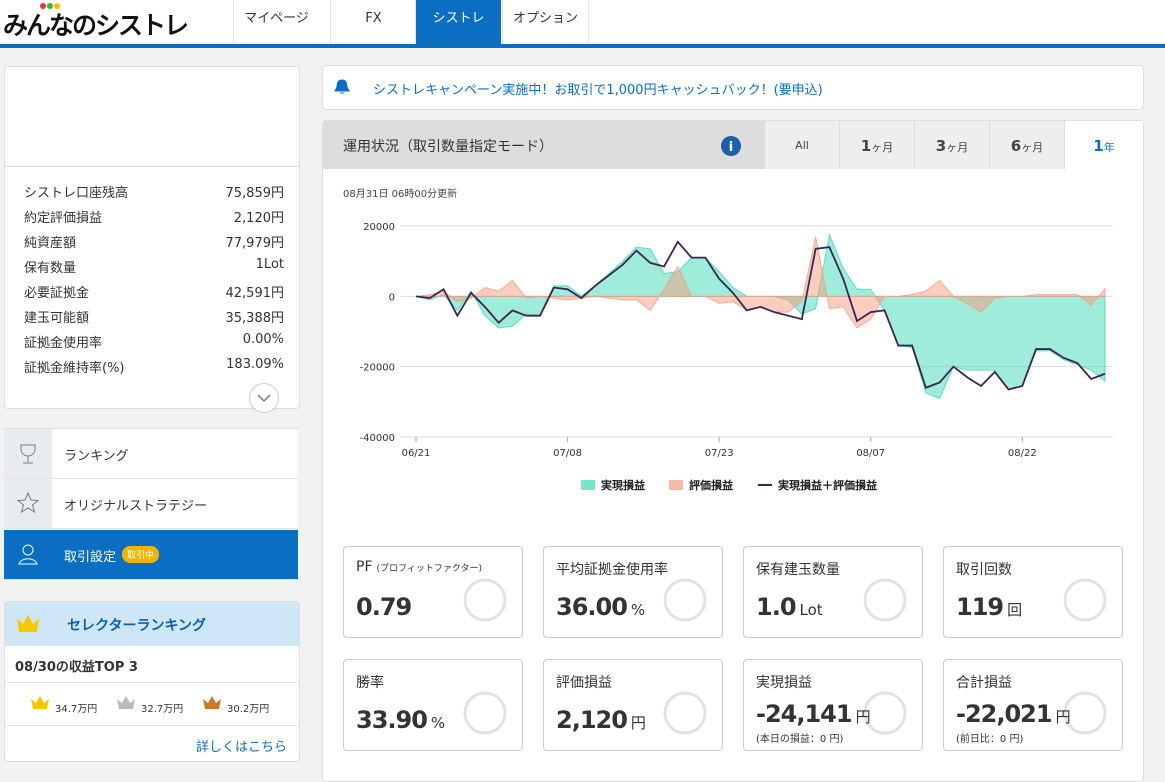 The height and width of the screenshot is (782, 1165). I want to click on label-text: PF, so click(364, 567).